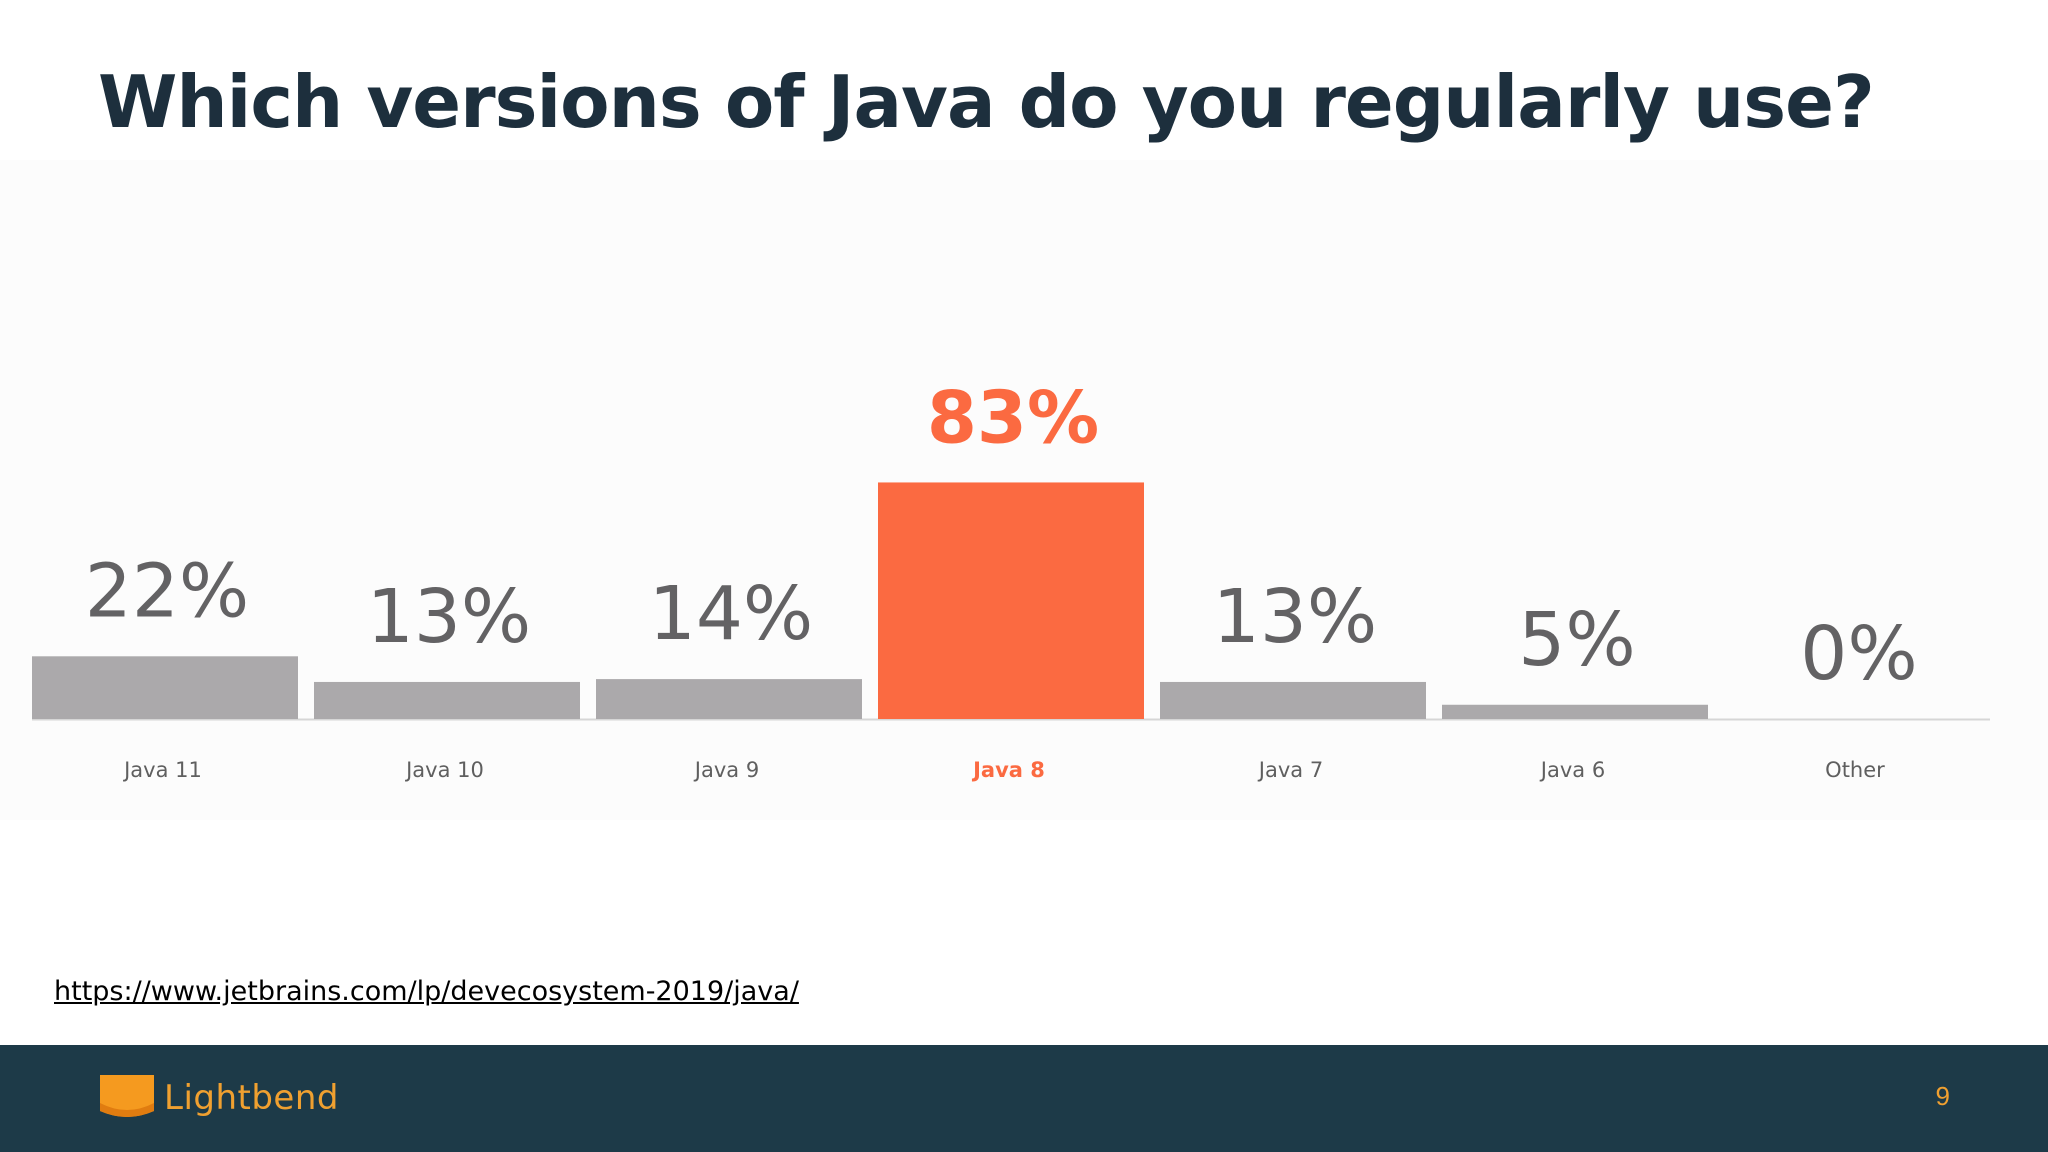  I want to click on category-label: Java 6, so click(1572, 770).